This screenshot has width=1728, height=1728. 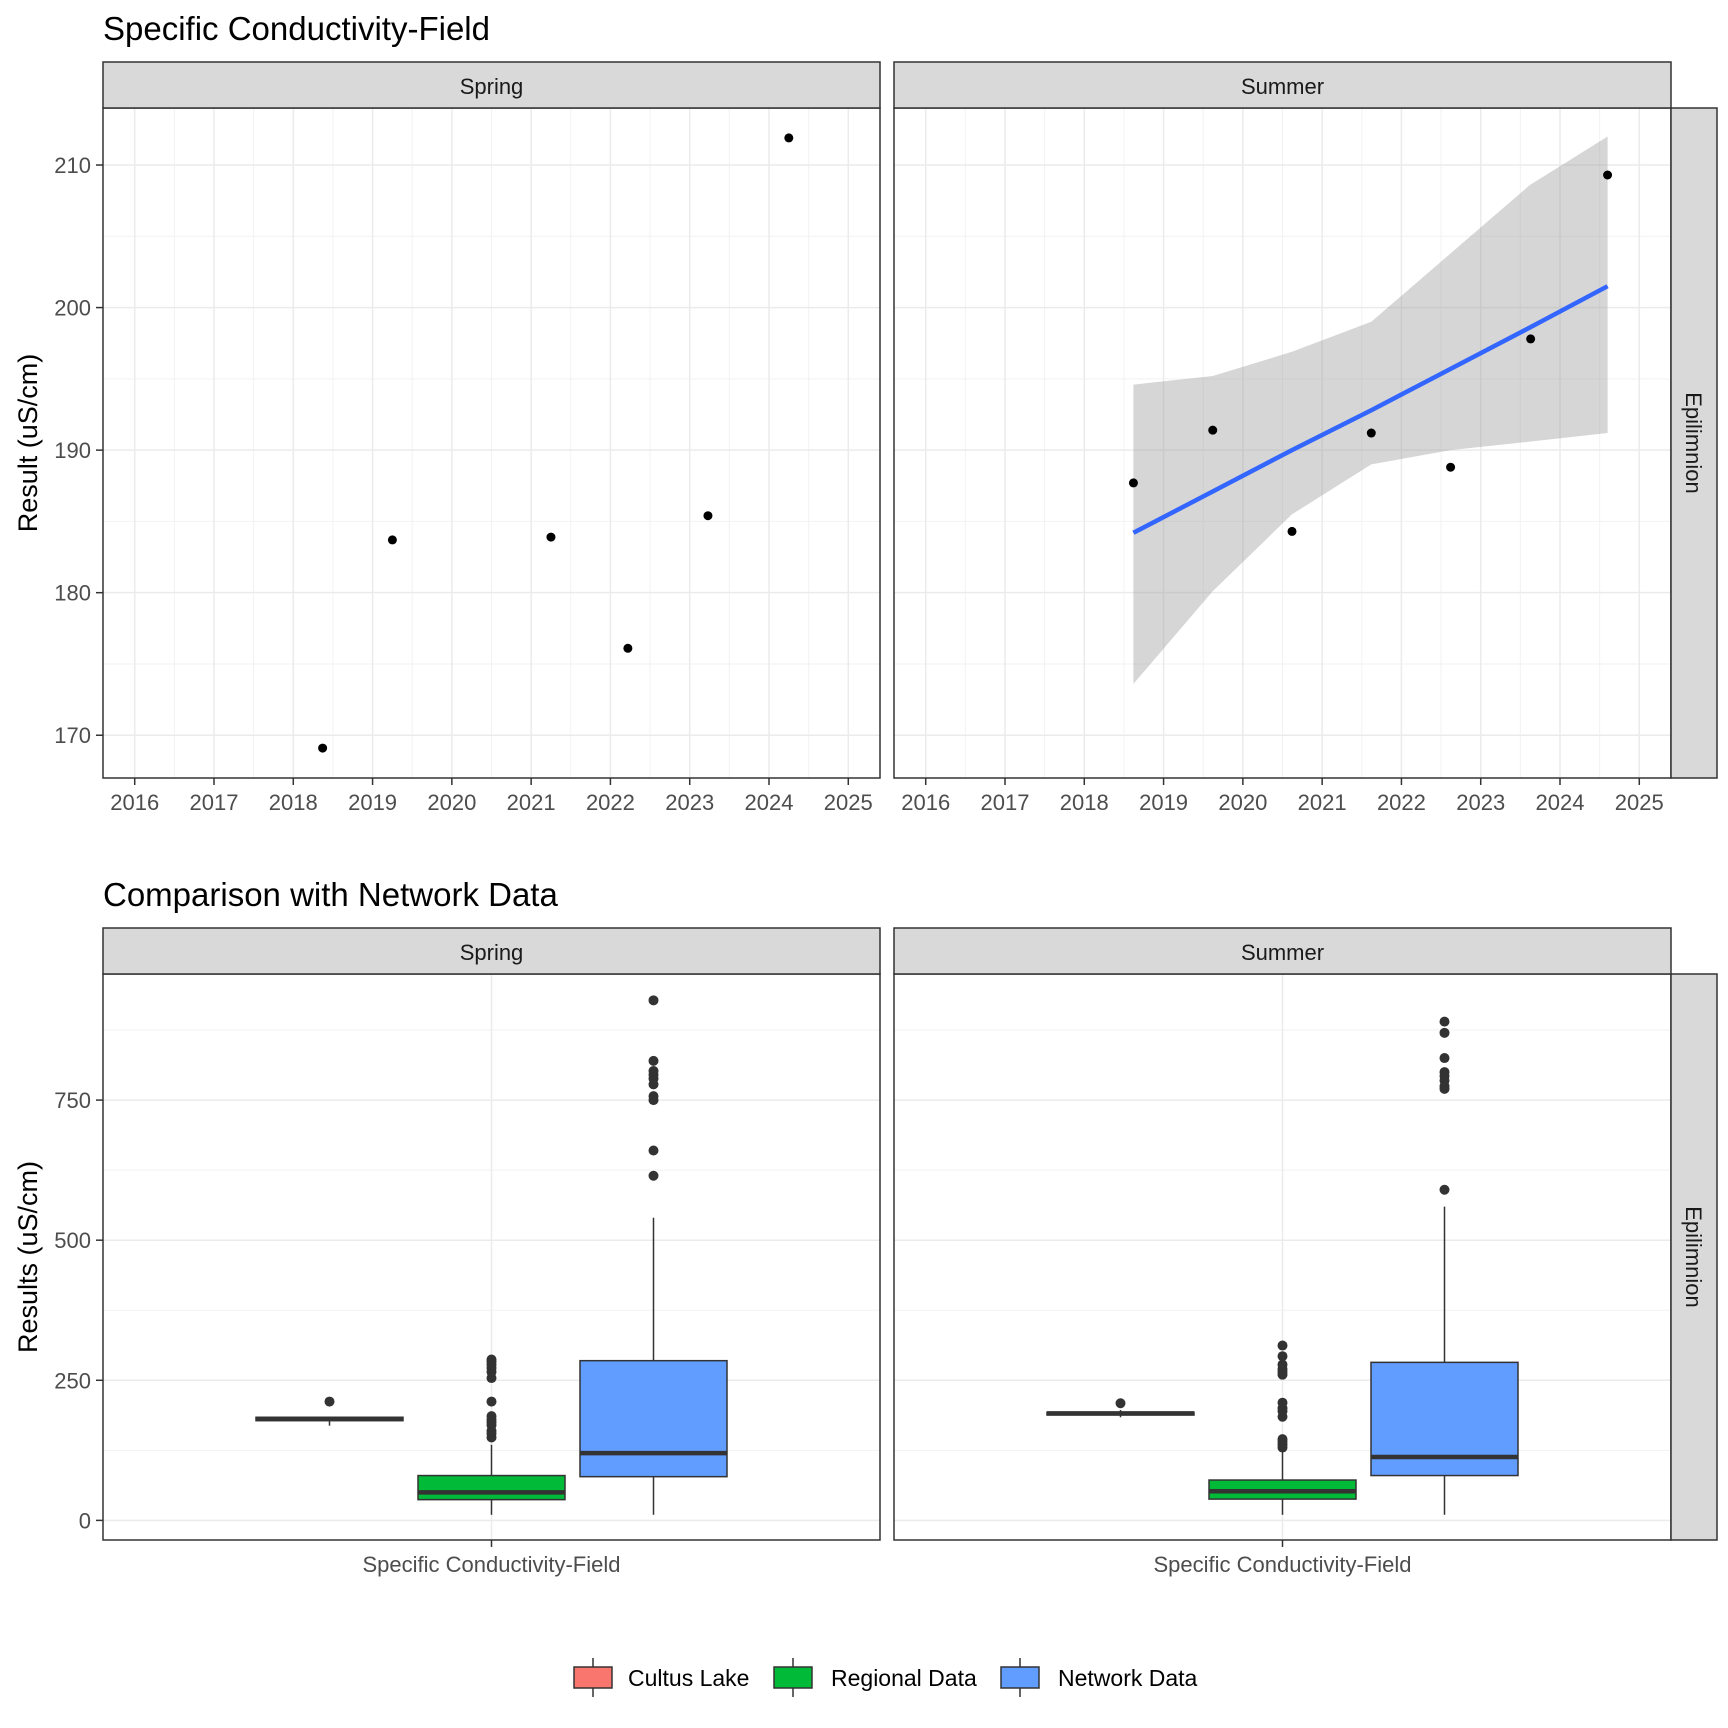 I want to click on legend-label: Network Data, so click(x=1128, y=1678).